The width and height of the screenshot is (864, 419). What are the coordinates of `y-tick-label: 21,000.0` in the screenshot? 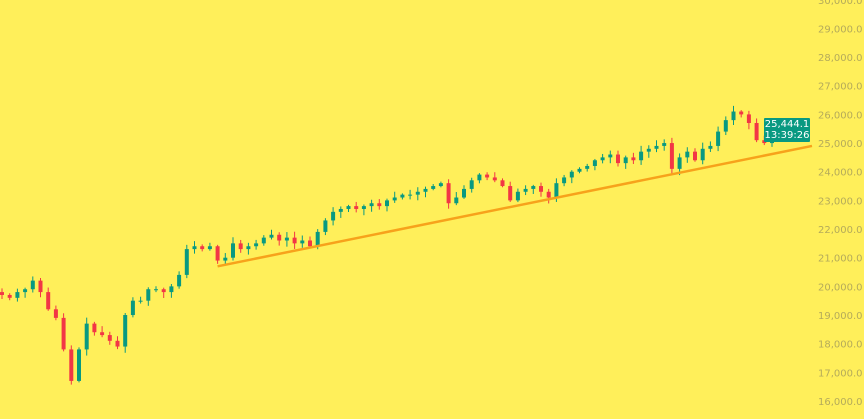 It's located at (840, 259).